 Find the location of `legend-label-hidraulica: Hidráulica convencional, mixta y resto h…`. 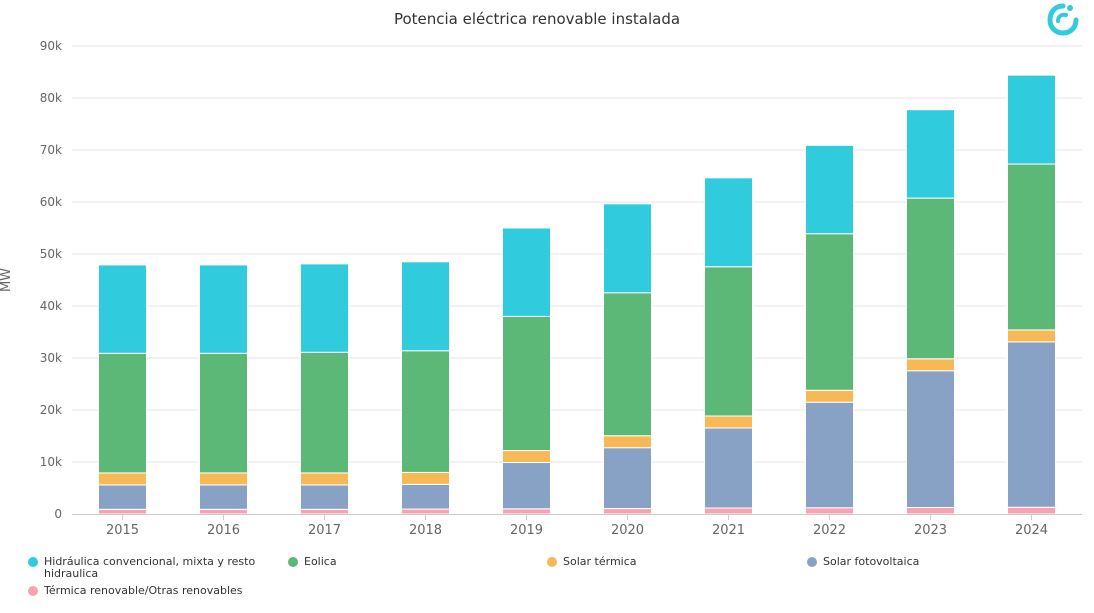

legend-label-hidraulica: Hidráulica convencional, mixta y resto h… is located at coordinates (150, 567).